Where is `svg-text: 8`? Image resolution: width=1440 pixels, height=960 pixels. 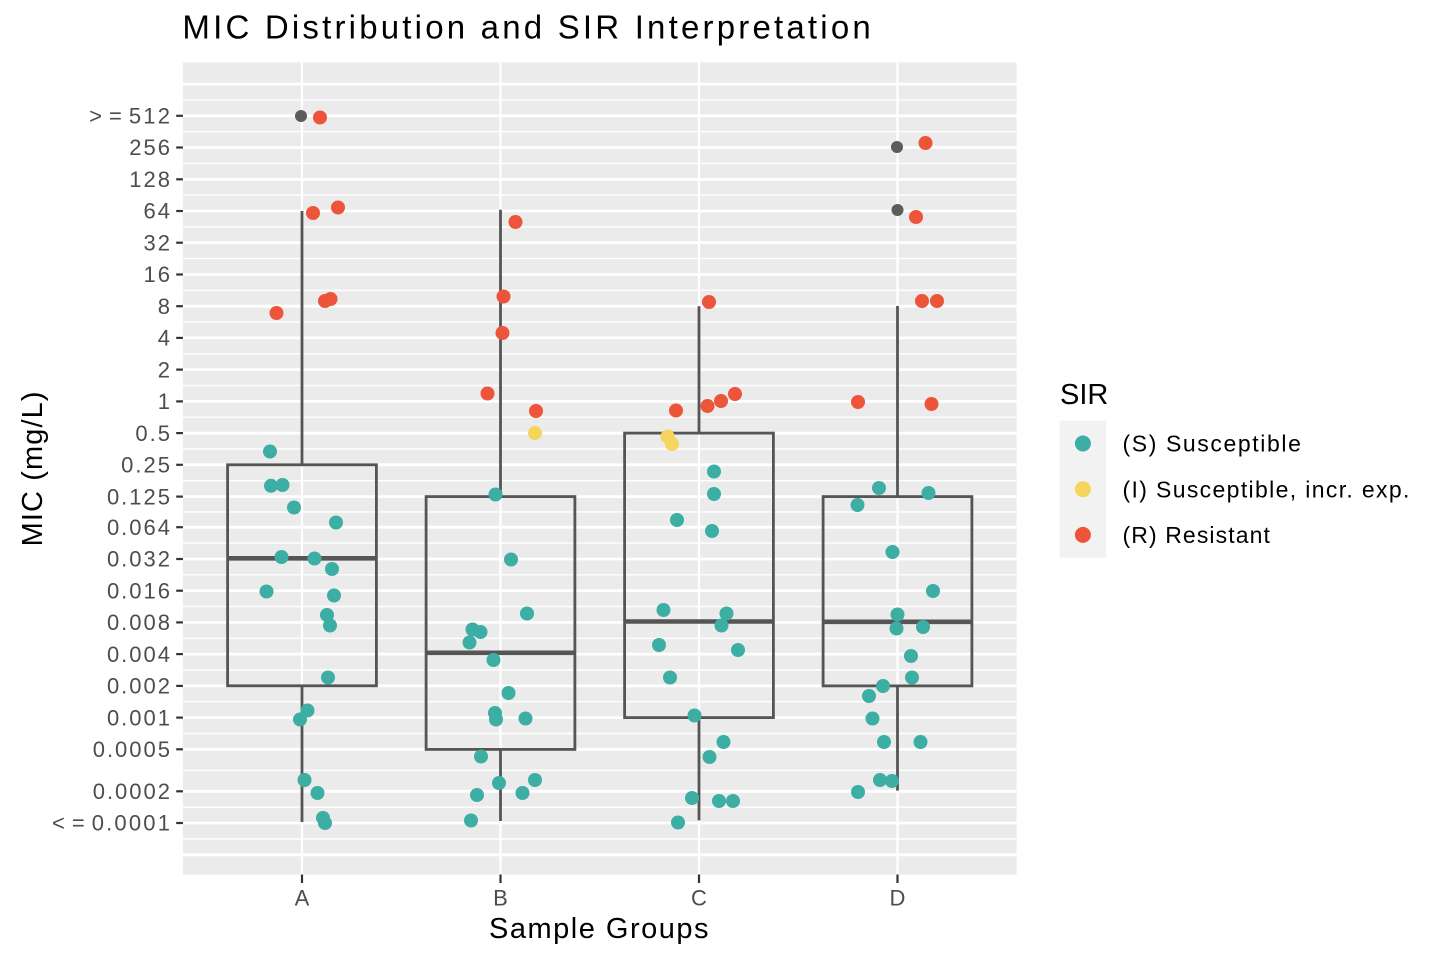 svg-text: 8 is located at coordinates (164, 306).